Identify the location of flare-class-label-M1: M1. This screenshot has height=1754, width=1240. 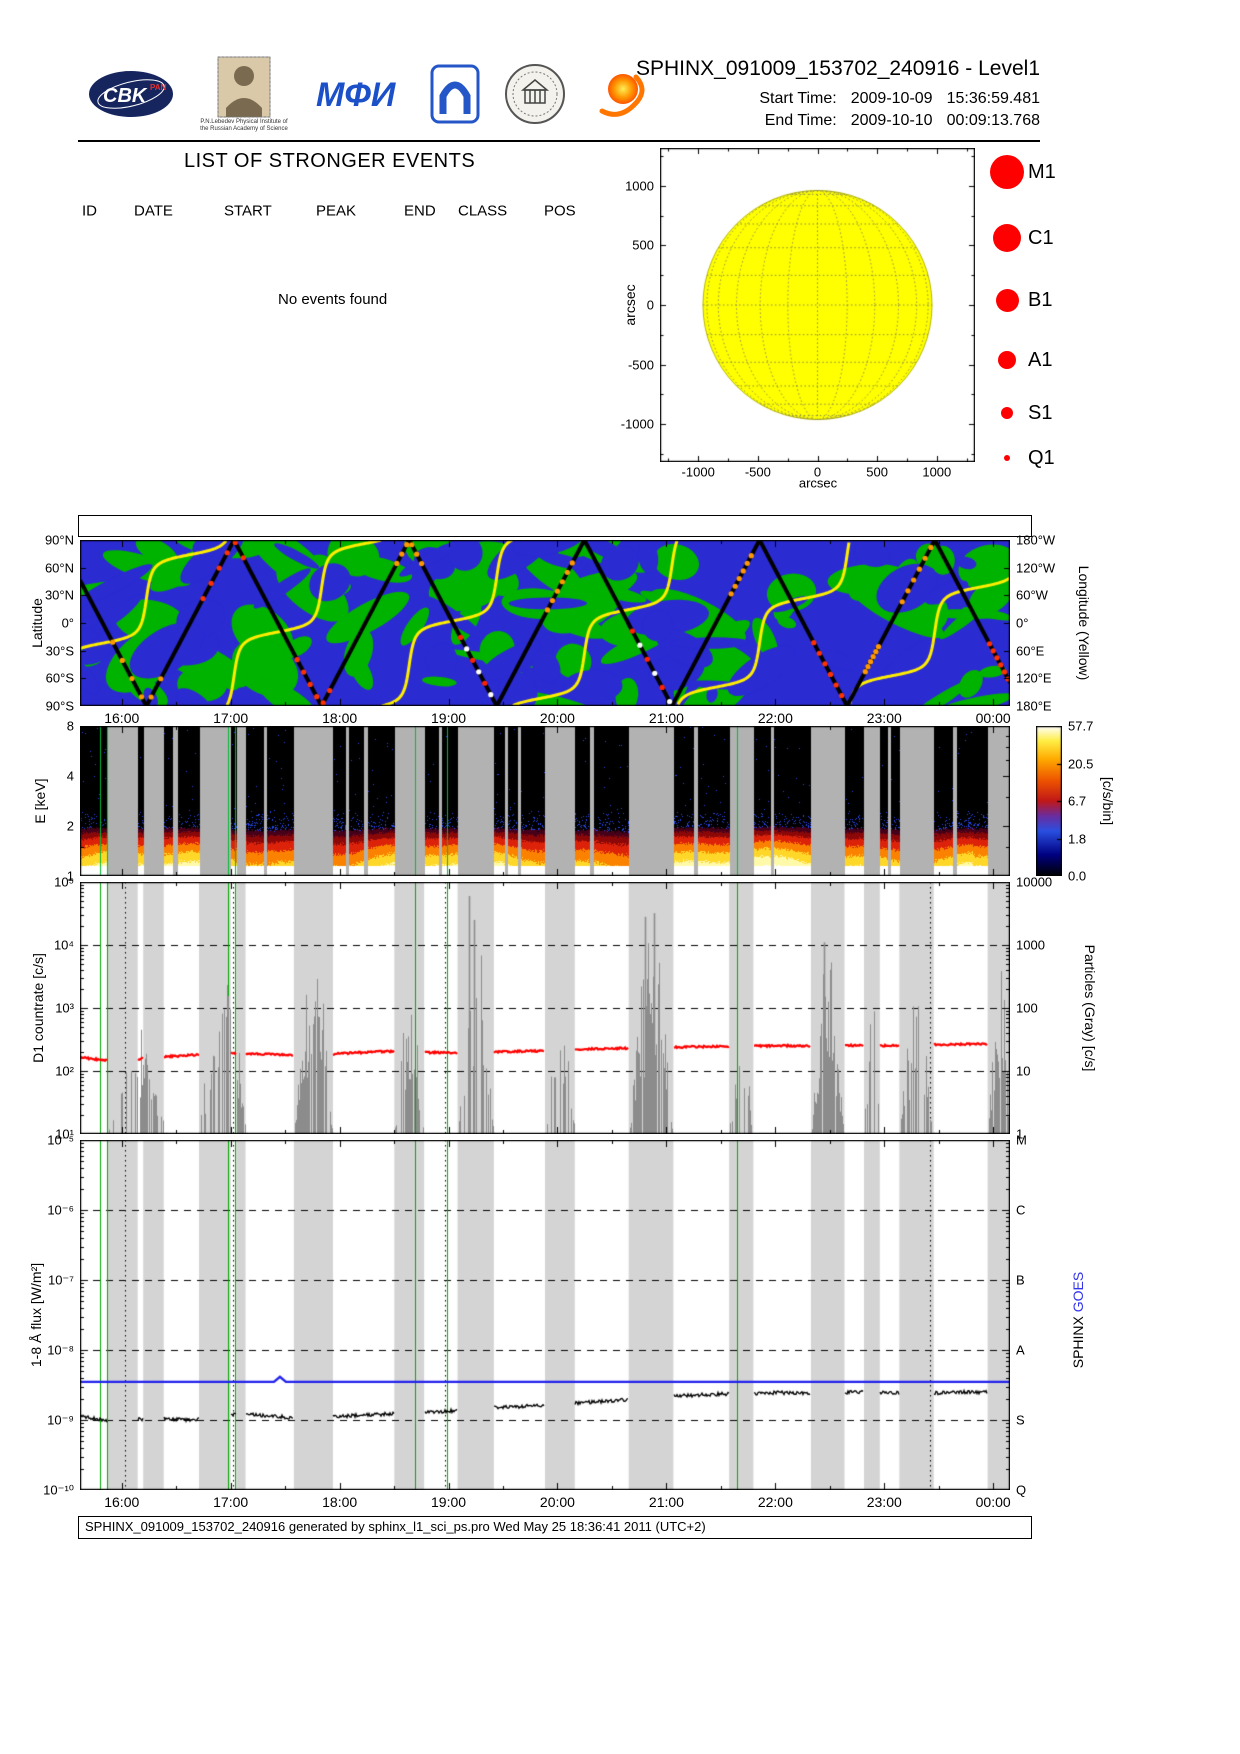
(1042, 172).